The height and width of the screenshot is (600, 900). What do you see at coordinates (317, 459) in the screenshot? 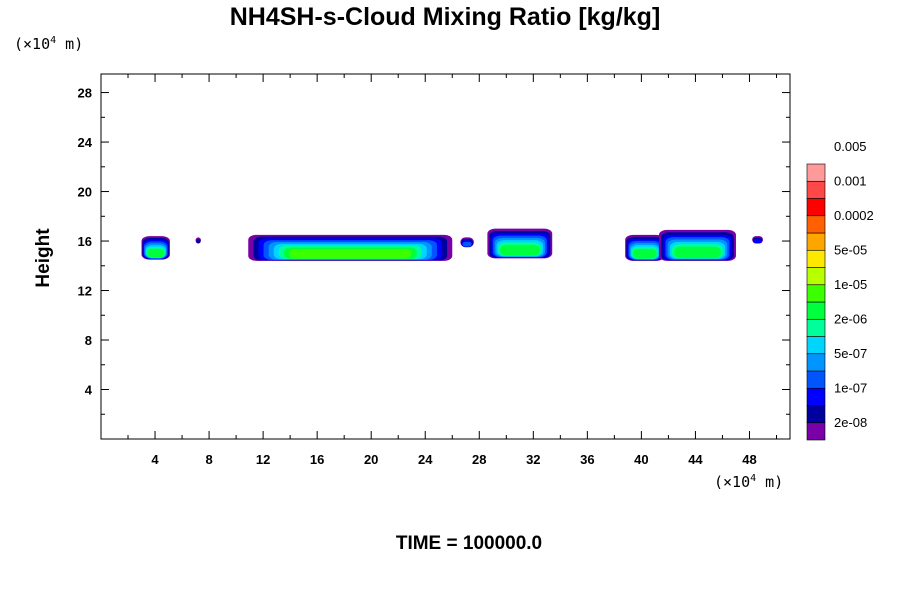
I see `x-tick-label: 16` at bounding box center [317, 459].